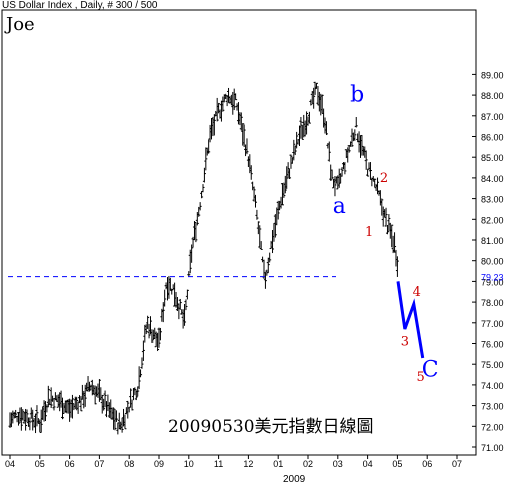 This screenshot has height=485, width=513. What do you see at coordinates (159, 464) in the screenshot?
I see `x-tick-label: 09` at bounding box center [159, 464].